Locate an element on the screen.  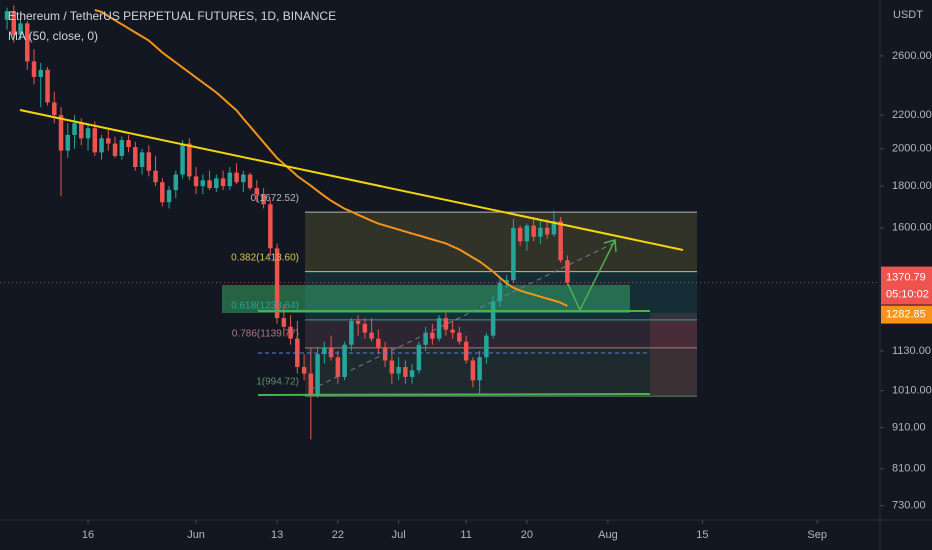
fib-band is located at coordinates (501, 372).